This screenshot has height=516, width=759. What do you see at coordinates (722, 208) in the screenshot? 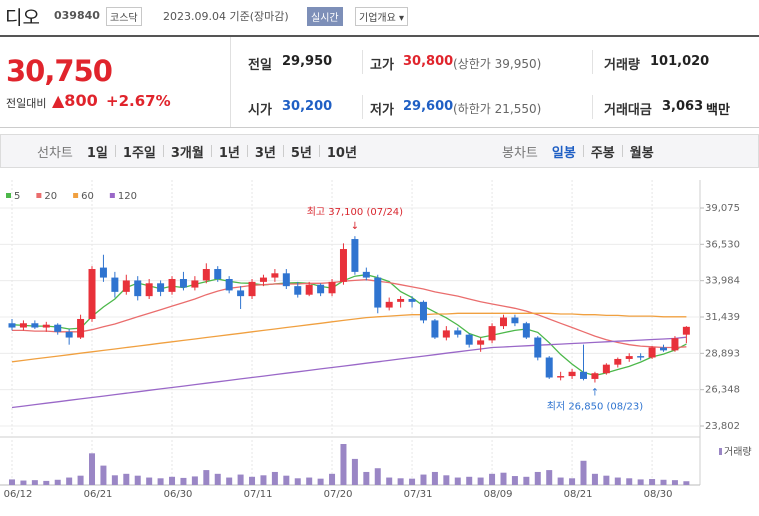
I see `y-tick-label: 39,075` at bounding box center [722, 208].